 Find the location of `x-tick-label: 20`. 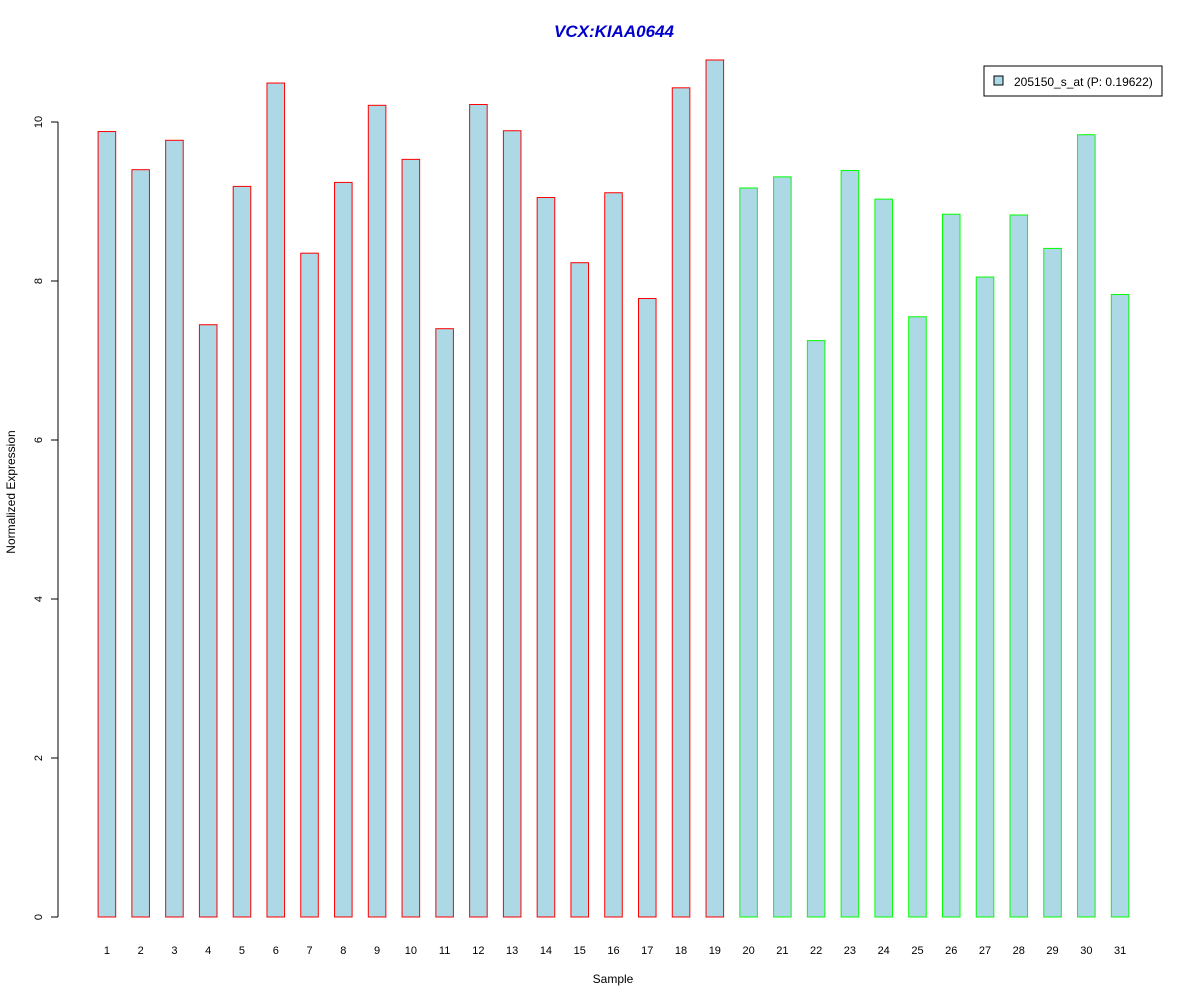

x-tick-label: 20 is located at coordinates (748, 951).